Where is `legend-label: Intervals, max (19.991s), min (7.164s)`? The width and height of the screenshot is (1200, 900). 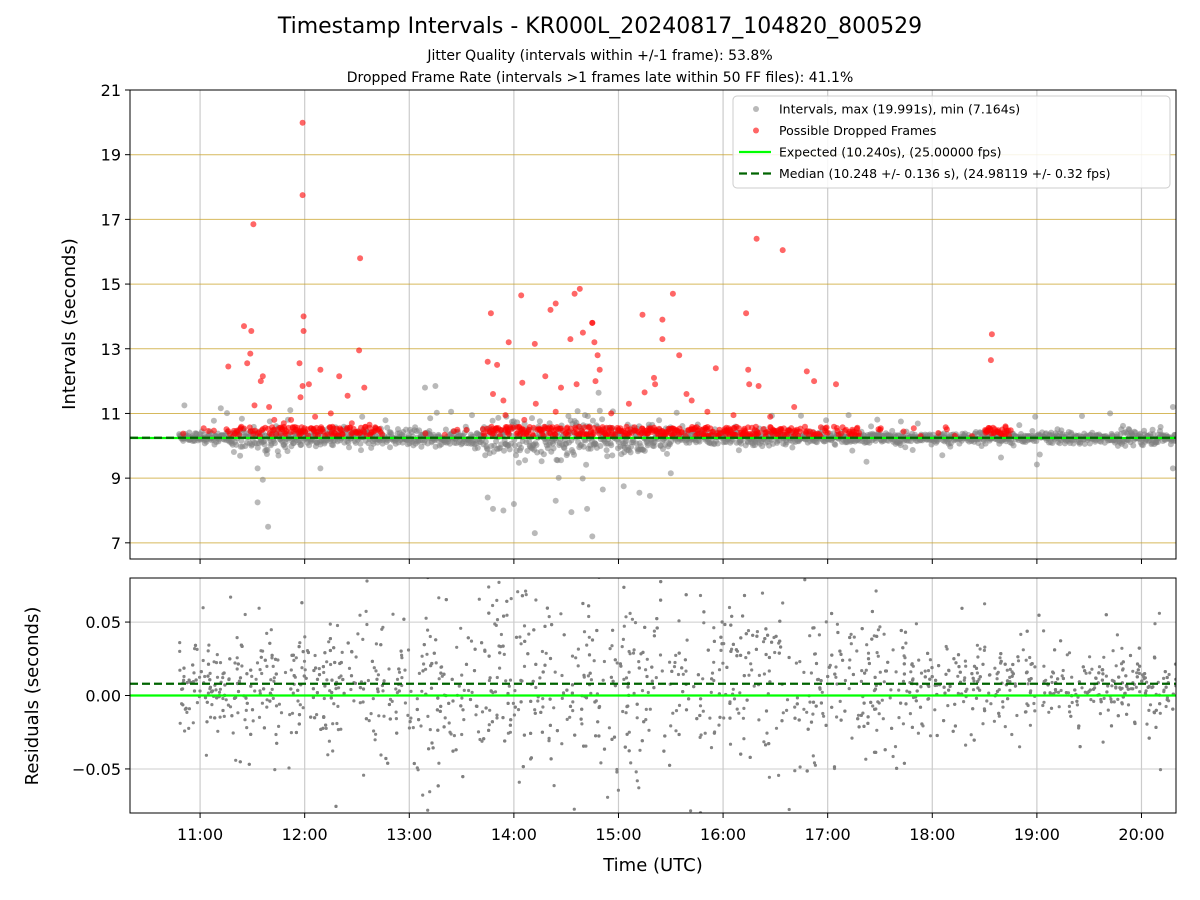 legend-label: Intervals, max (19.991s), min (7.164s) is located at coordinates (899, 109).